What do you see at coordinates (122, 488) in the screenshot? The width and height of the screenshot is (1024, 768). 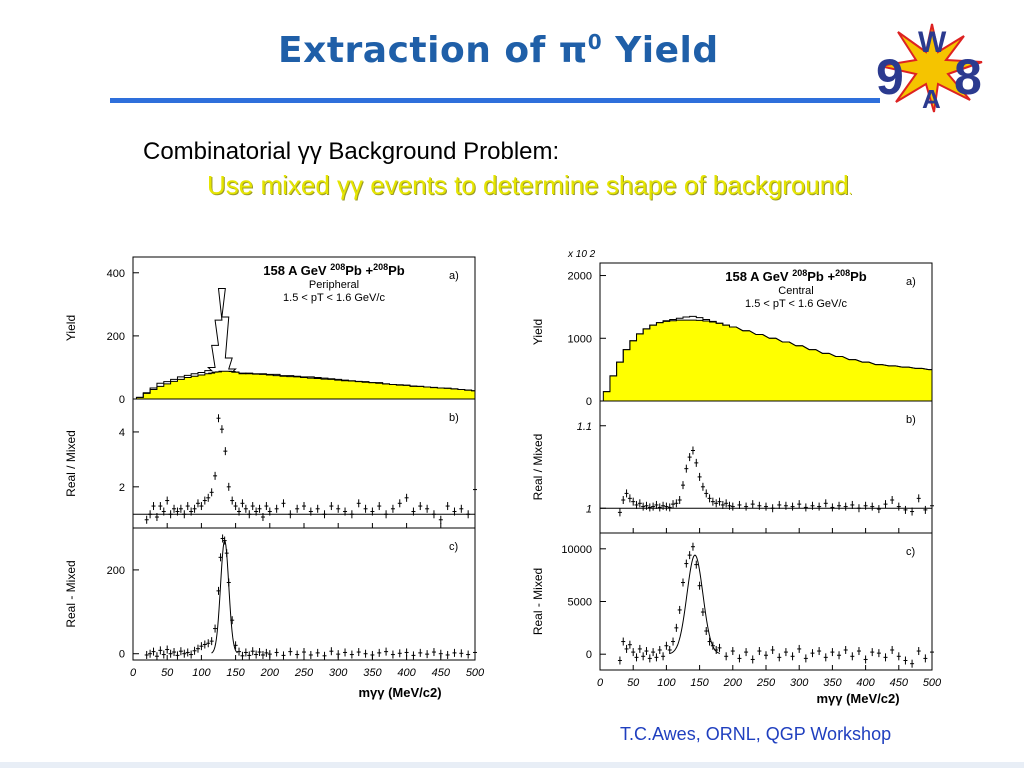 I see `ytick-label: 2` at bounding box center [122, 488].